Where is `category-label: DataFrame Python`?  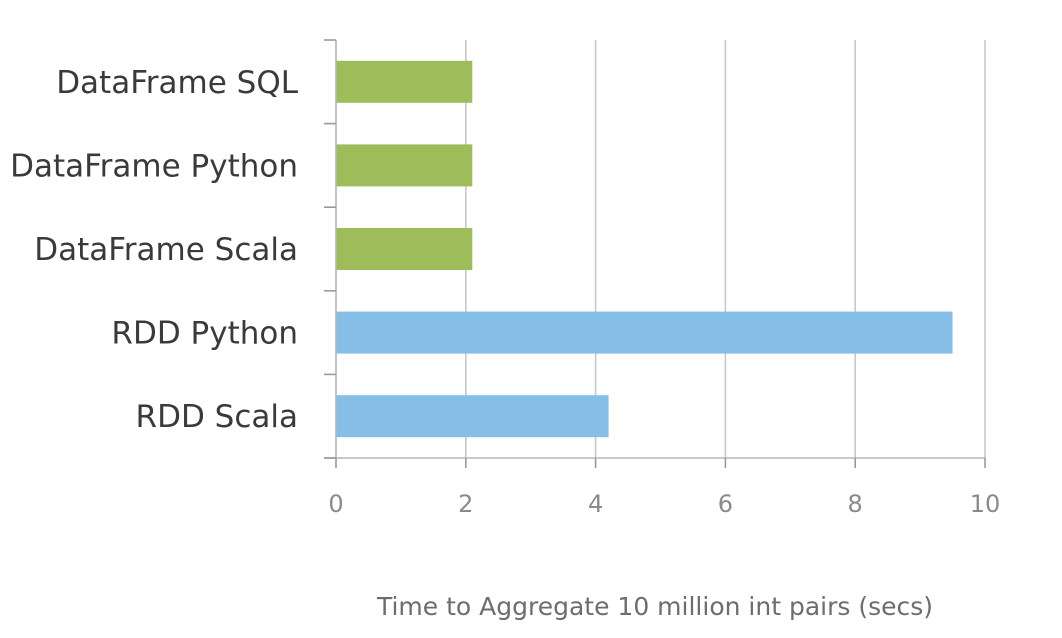
category-label: DataFrame Python is located at coordinates (154, 166).